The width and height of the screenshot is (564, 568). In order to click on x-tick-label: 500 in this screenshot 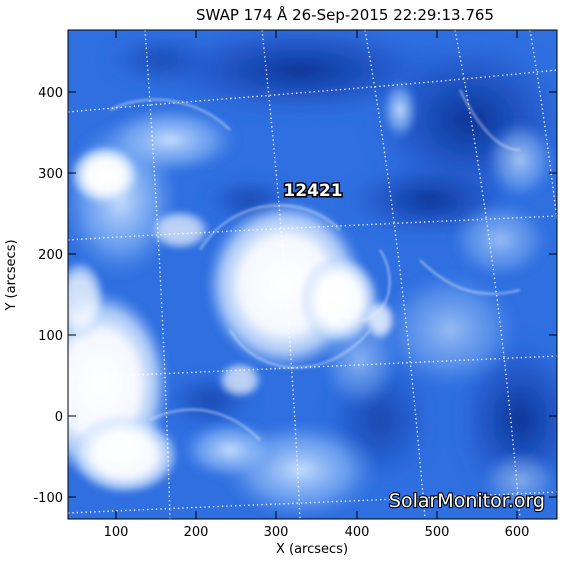, I will do `click(437, 532)`.